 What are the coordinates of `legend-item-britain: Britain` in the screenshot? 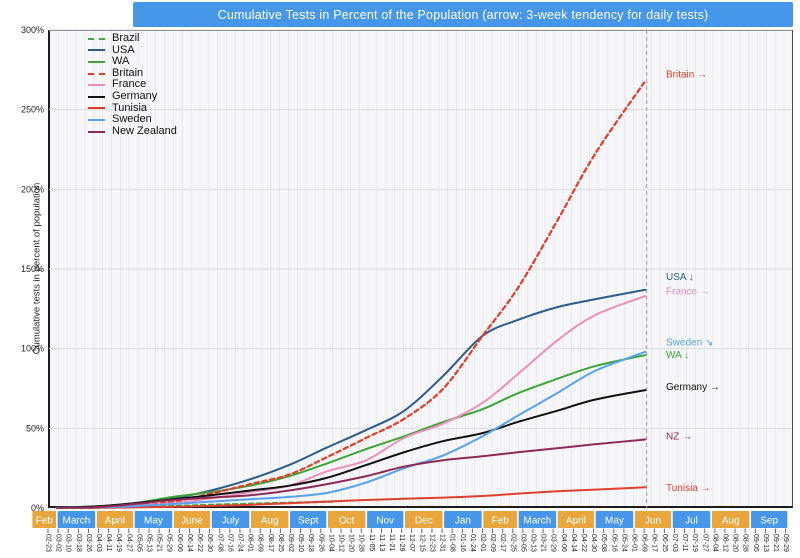 It's located at (132, 73).